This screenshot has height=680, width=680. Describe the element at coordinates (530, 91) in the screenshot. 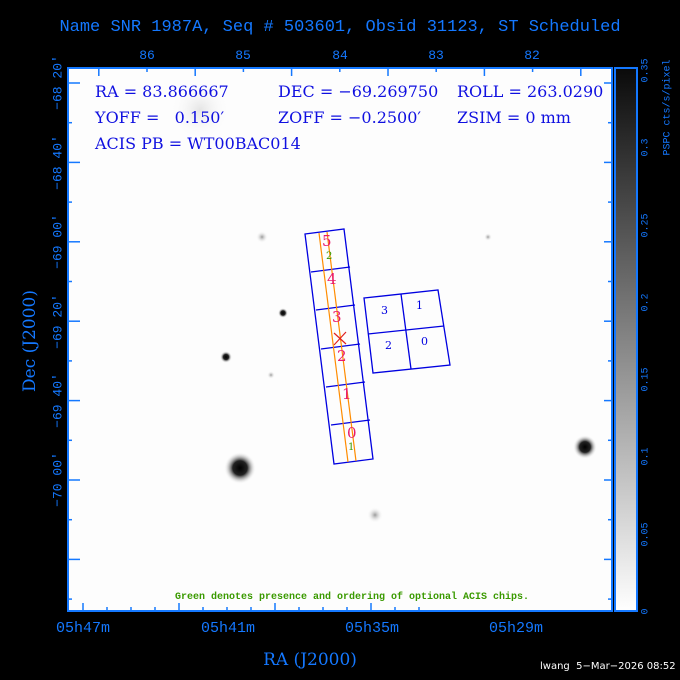

I see `roll-value: ROLL = 263.0290` at that location.